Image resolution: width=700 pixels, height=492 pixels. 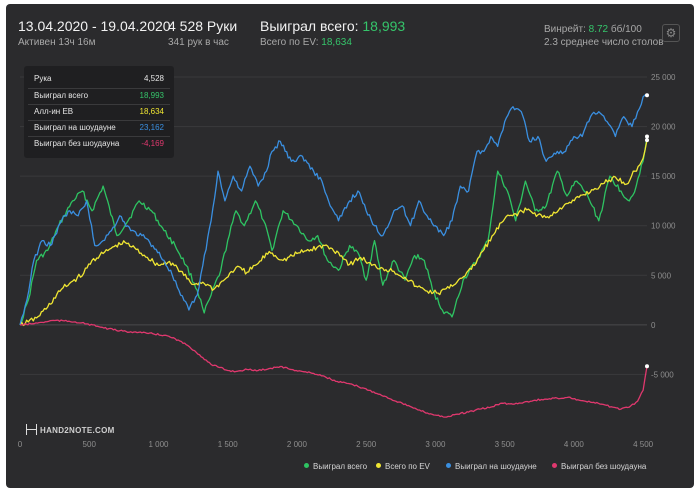 I want to click on avg-tables: 2.3 среднее число столов, so click(x=604, y=42).